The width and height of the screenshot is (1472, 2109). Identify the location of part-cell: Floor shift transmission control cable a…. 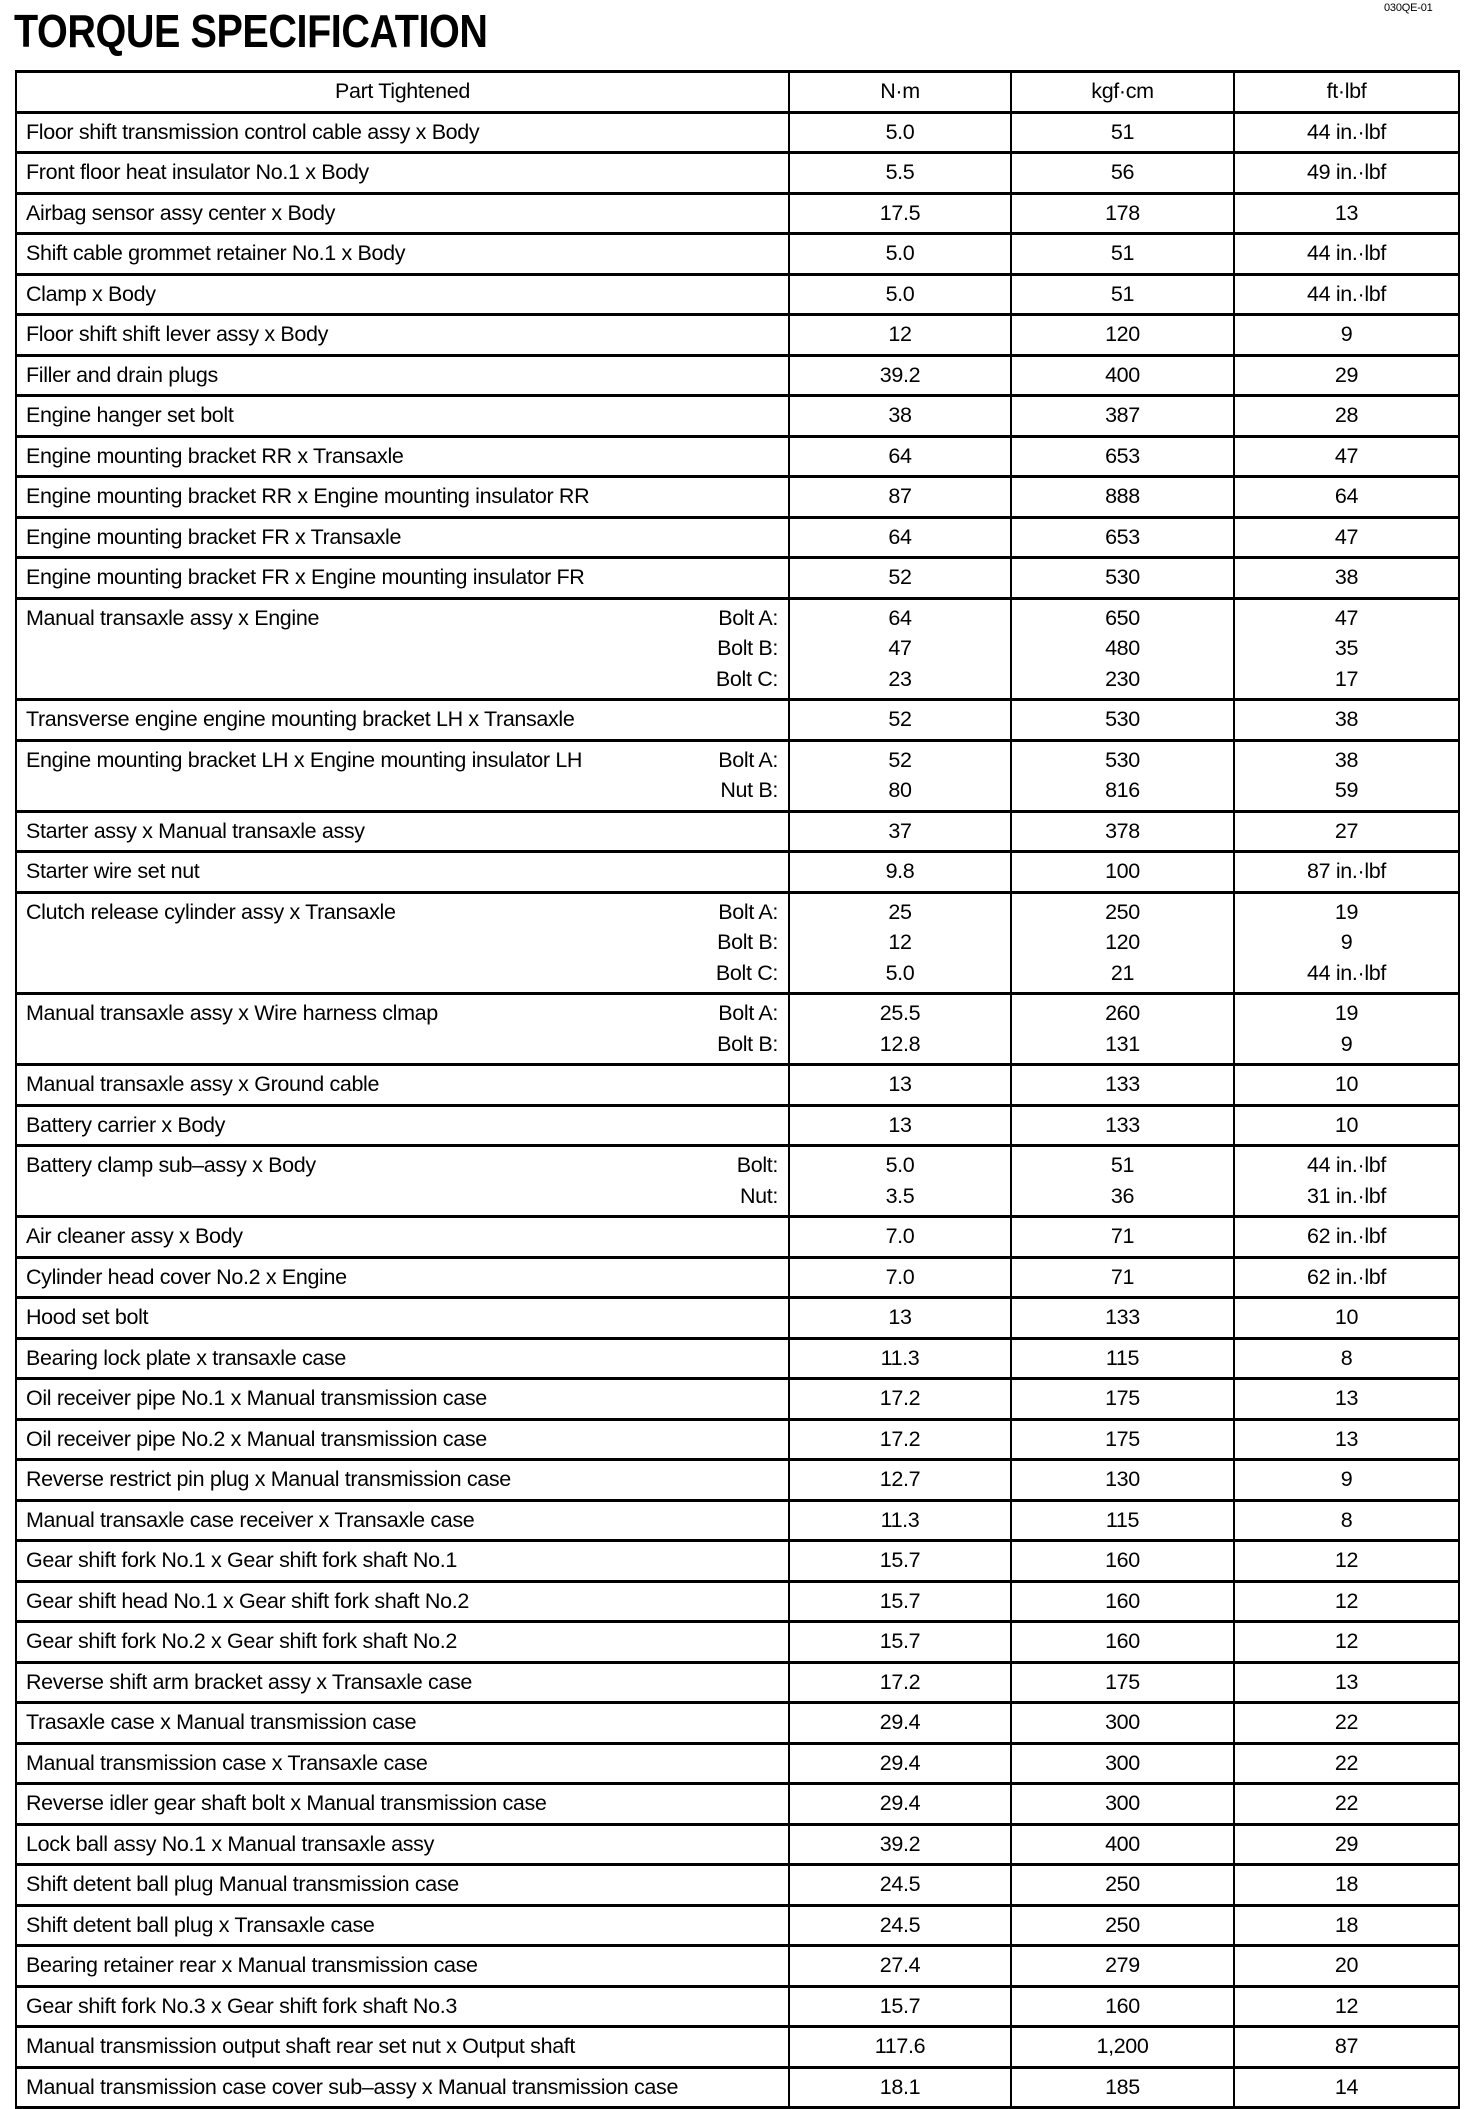
(402, 132).